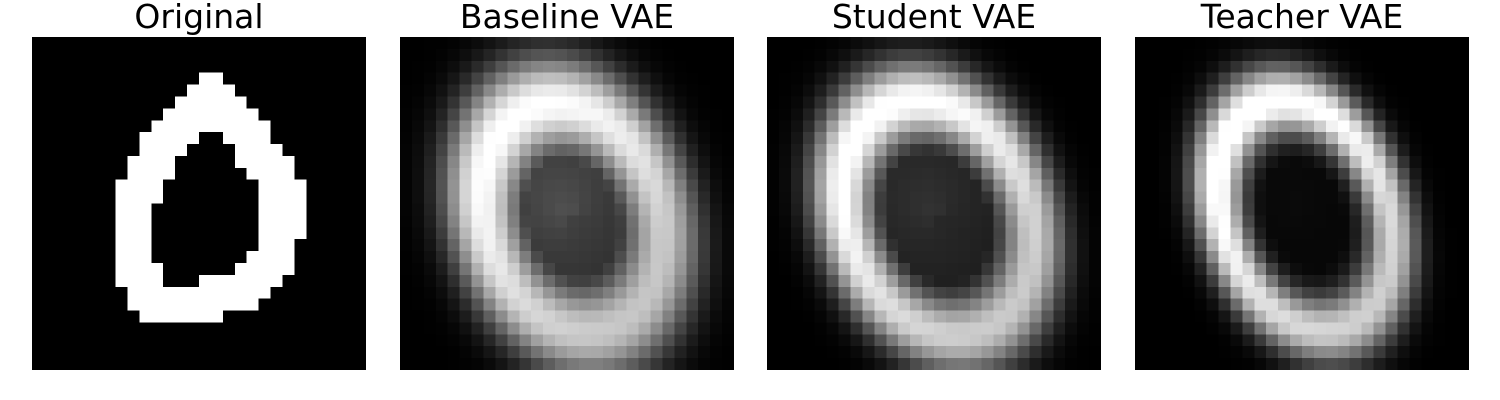  Describe the element at coordinates (934, 18) in the screenshot. I see `panel-title-student-vae: Student VAE` at that location.